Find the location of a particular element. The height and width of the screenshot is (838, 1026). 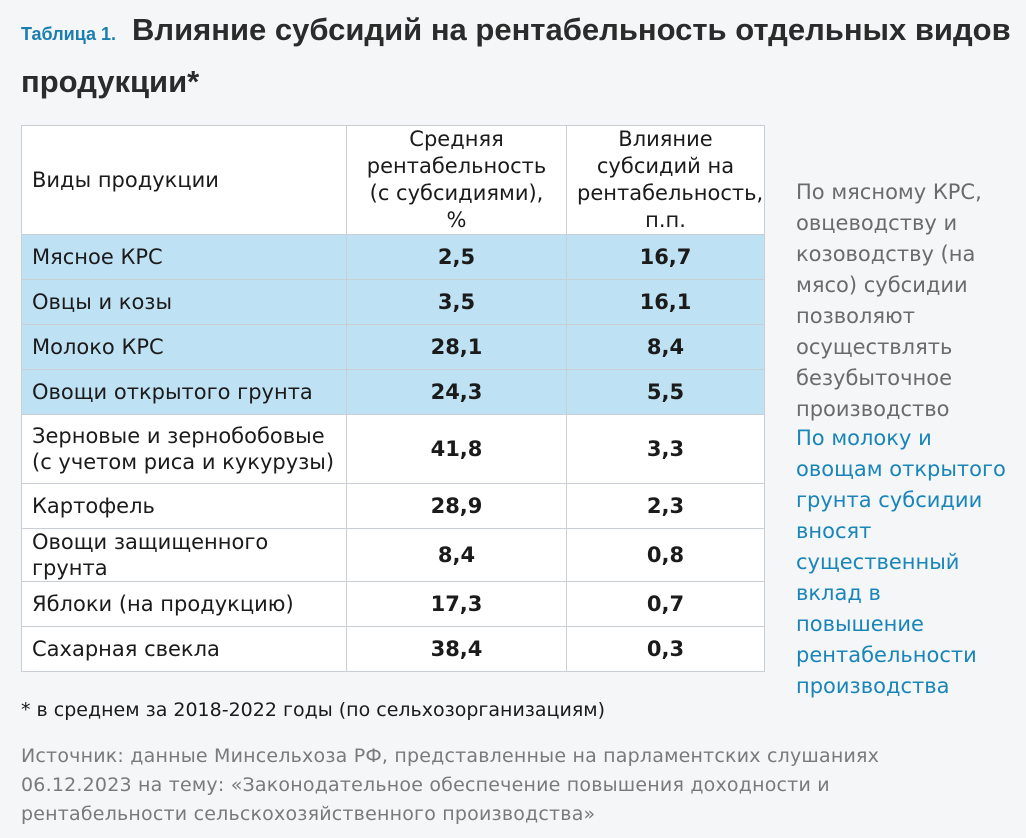

cell-product-name: Молоко КРС is located at coordinates (184, 347).